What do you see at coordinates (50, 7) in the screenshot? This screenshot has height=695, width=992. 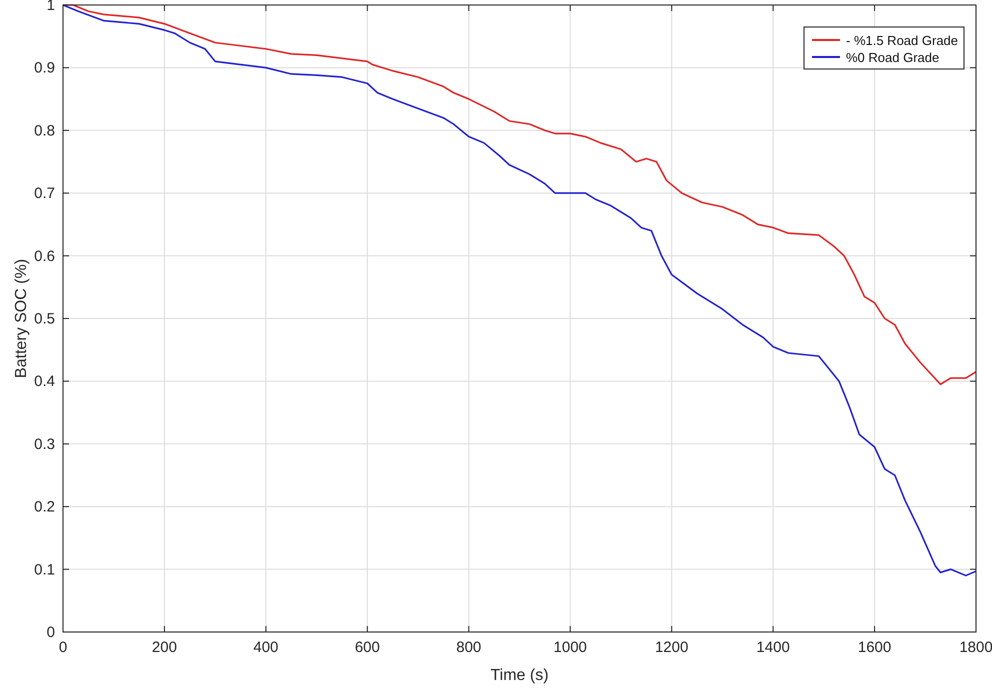 I see `y-tick-label: 1` at bounding box center [50, 7].